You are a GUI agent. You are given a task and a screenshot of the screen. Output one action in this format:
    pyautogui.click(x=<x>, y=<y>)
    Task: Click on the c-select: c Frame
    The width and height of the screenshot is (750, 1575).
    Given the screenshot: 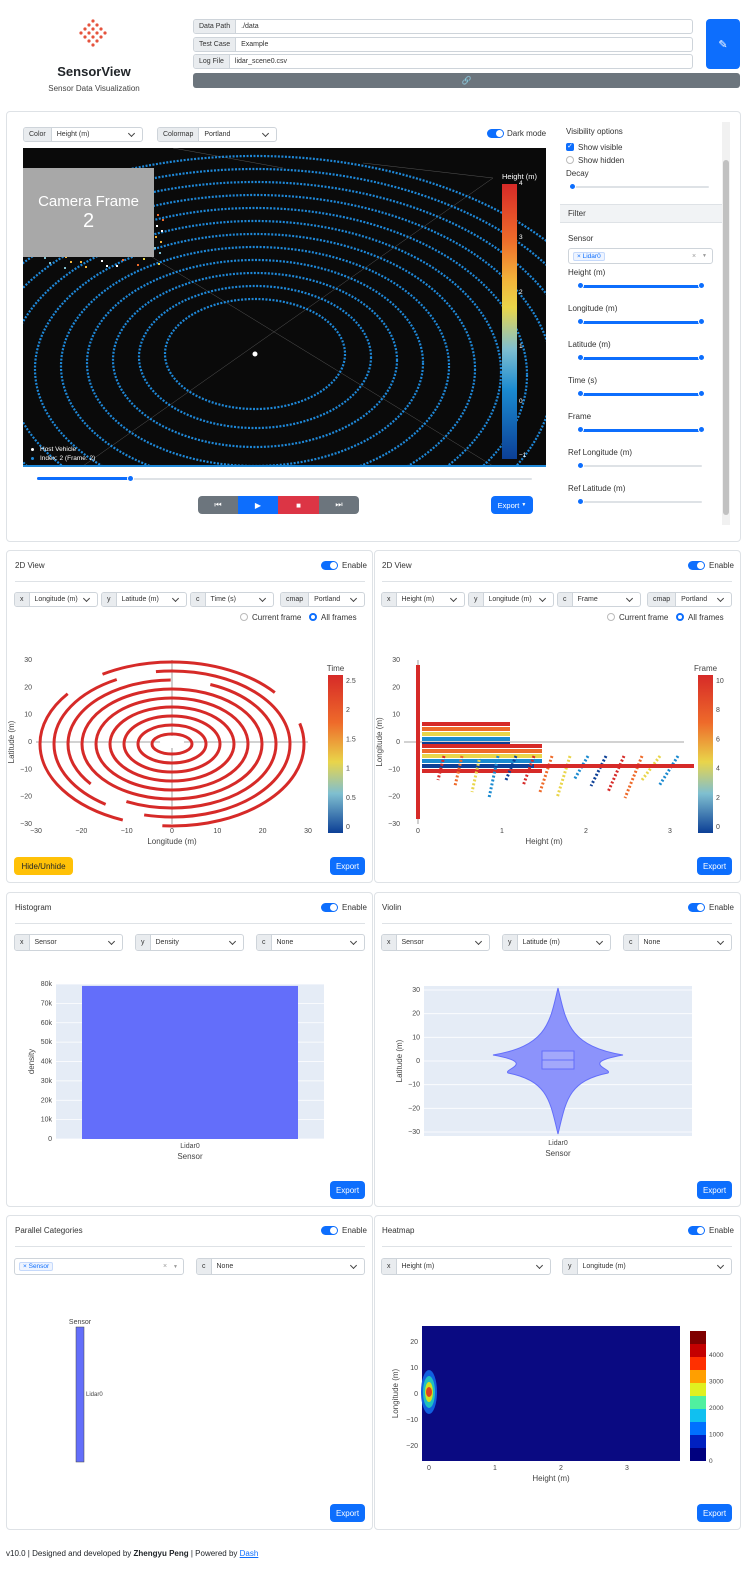 What is the action you would take?
    pyautogui.click(x=599, y=599)
    